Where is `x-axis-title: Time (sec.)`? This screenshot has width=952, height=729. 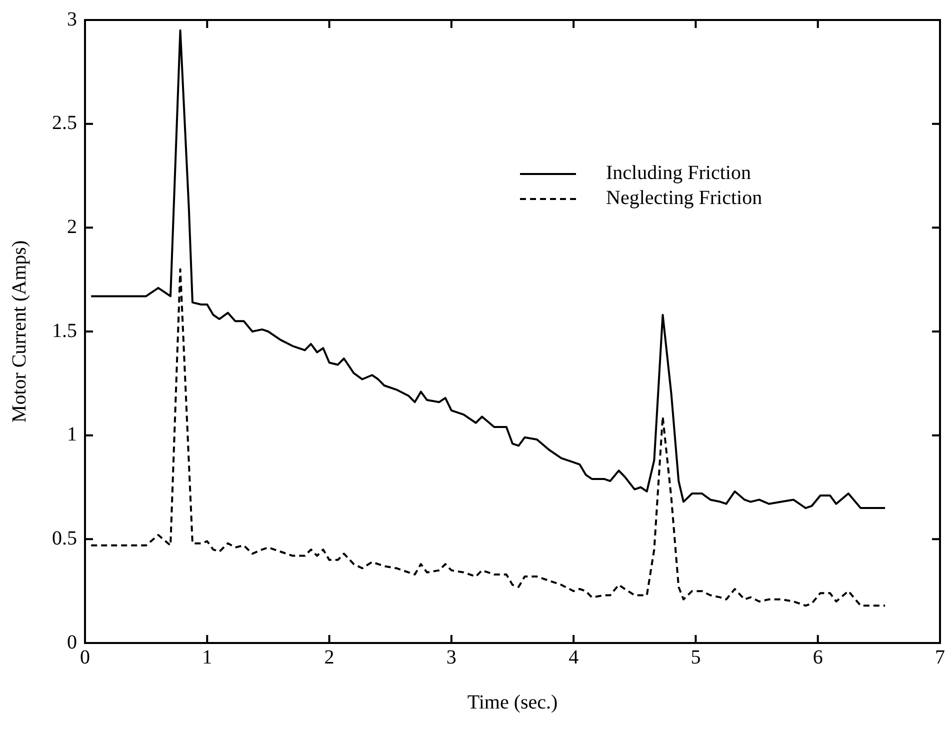
x-axis-title: Time (sec.) is located at coordinates (512, 702).